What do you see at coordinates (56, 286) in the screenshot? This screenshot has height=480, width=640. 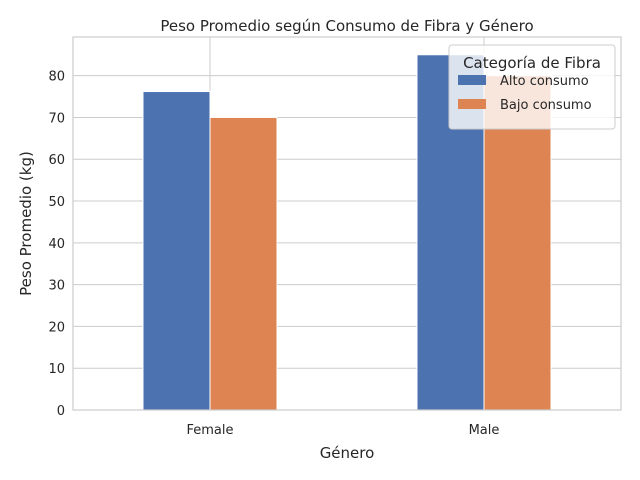 I see `y-tick-label: 30` at bounding box center [56, 286].